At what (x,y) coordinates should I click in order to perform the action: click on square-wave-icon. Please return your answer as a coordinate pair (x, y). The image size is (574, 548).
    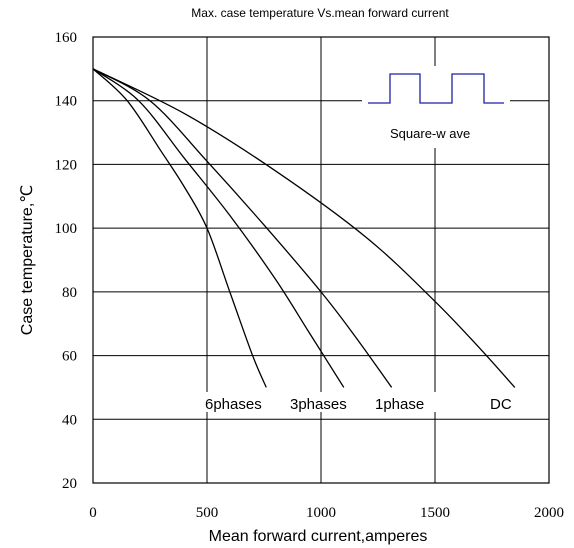
    Looking at the image, I should click on (436, 88).